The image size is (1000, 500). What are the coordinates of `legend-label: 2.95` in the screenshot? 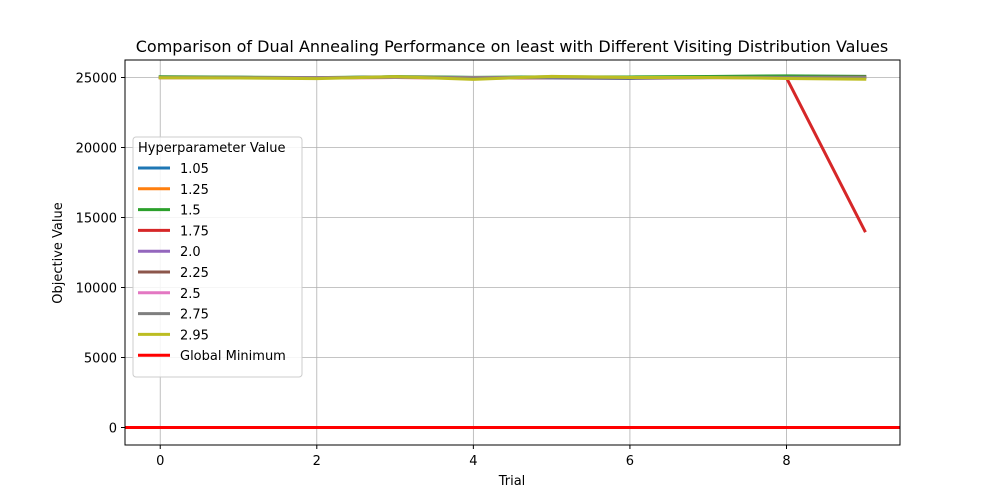 It's located at (194, 335).